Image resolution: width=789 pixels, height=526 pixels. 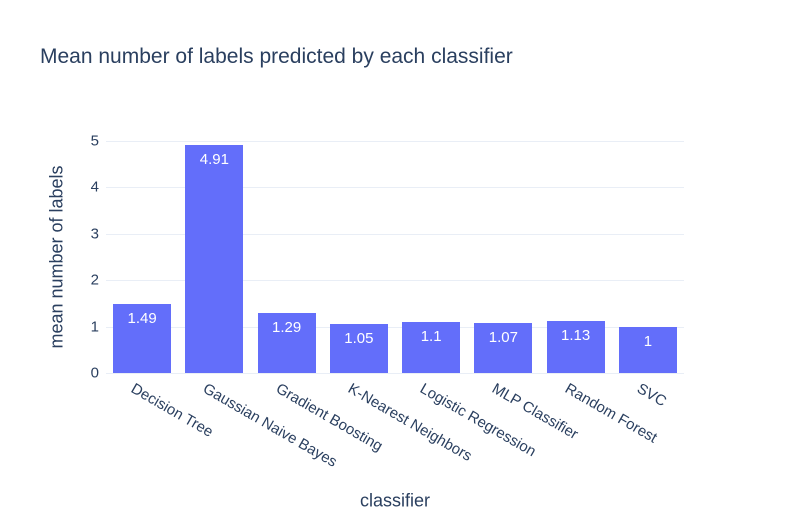 I want to click on y-tick-label: 4, so click(x=94, y=187).